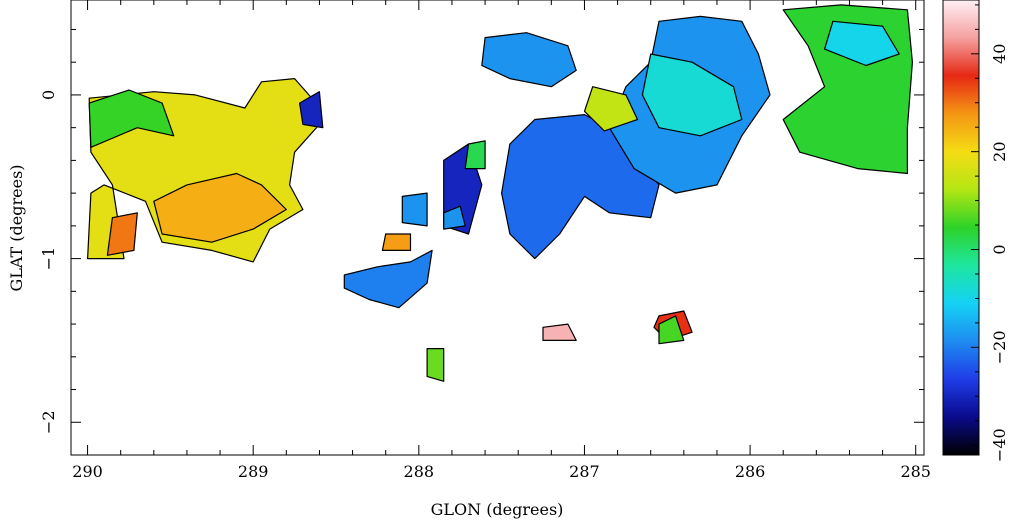 The width and height of the screenshot is (1021, 527). I want to click on region-yellow-knot, so click(611, 109).